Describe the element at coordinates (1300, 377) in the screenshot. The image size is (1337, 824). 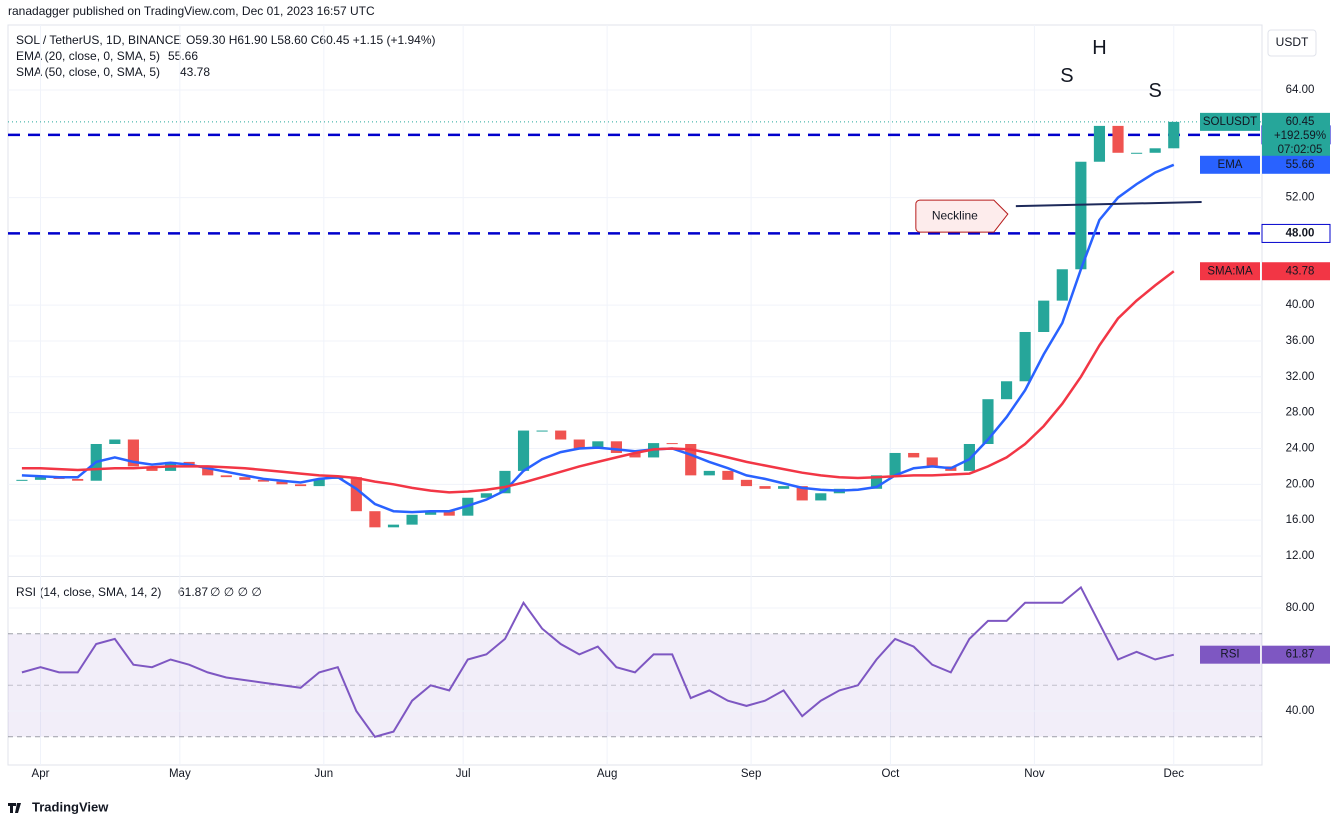
I see `y-tick-label: 32.00` at that location.